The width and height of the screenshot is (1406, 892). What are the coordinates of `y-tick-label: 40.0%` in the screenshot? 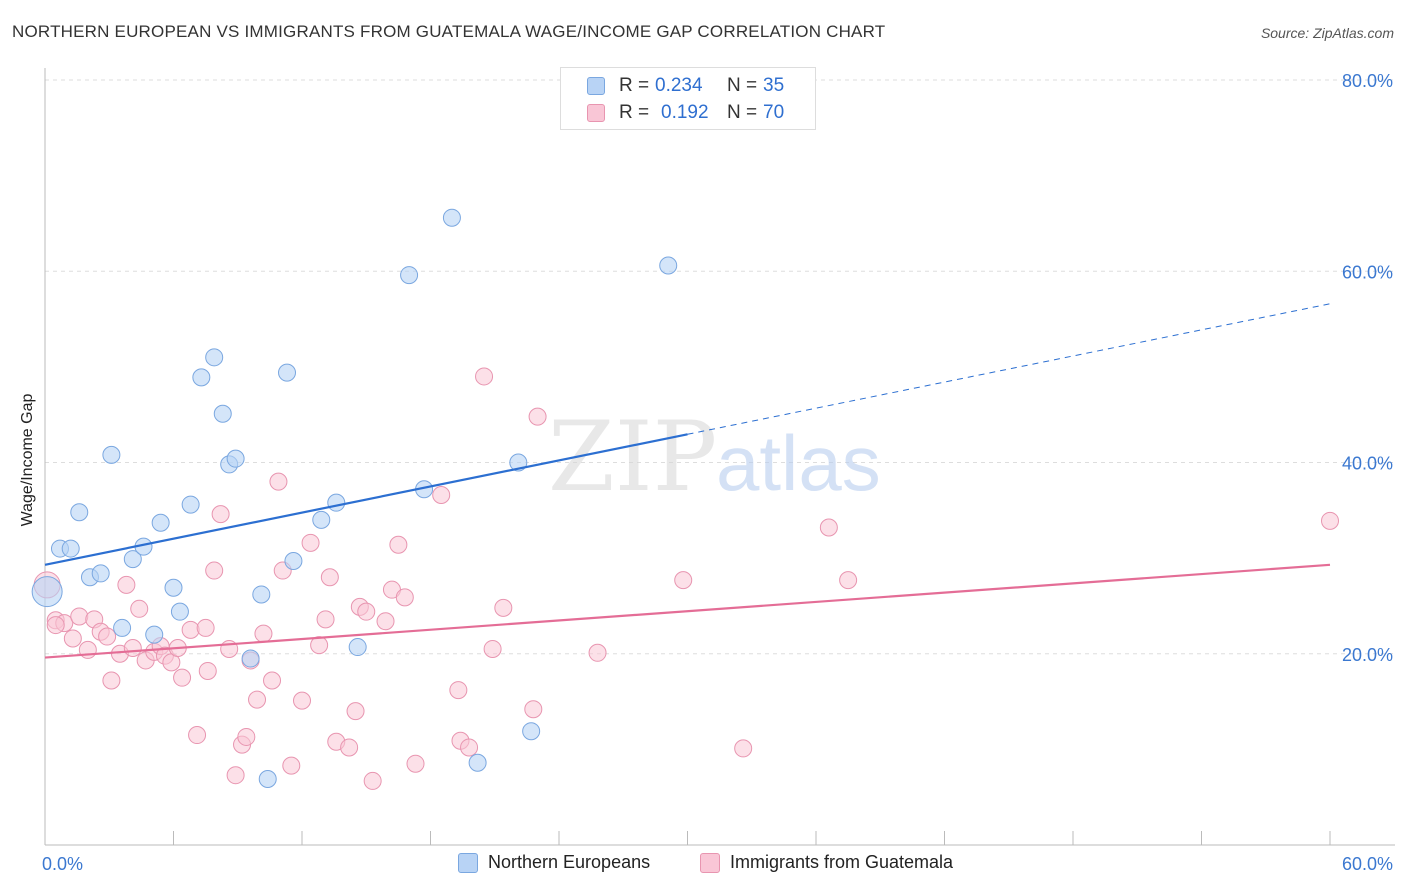 It's located at (1367, 464).